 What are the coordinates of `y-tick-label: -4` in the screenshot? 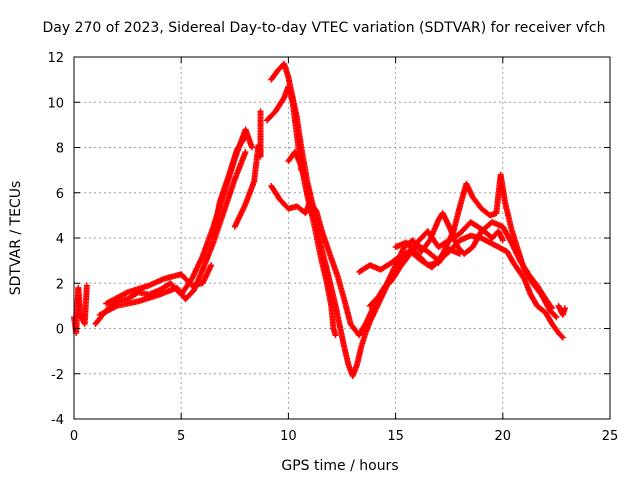 It's located at (57, 420).